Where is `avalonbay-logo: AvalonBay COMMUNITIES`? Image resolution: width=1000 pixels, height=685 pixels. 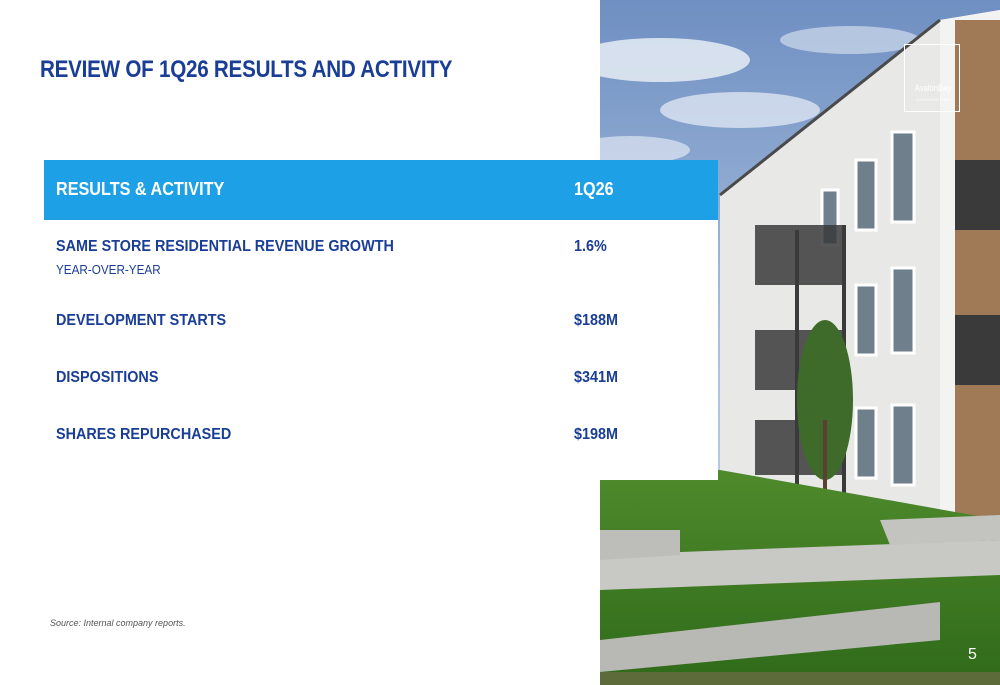 avalonbay-logo: AvalonBay COMMUNITIES is located at coordinates (932, 78).